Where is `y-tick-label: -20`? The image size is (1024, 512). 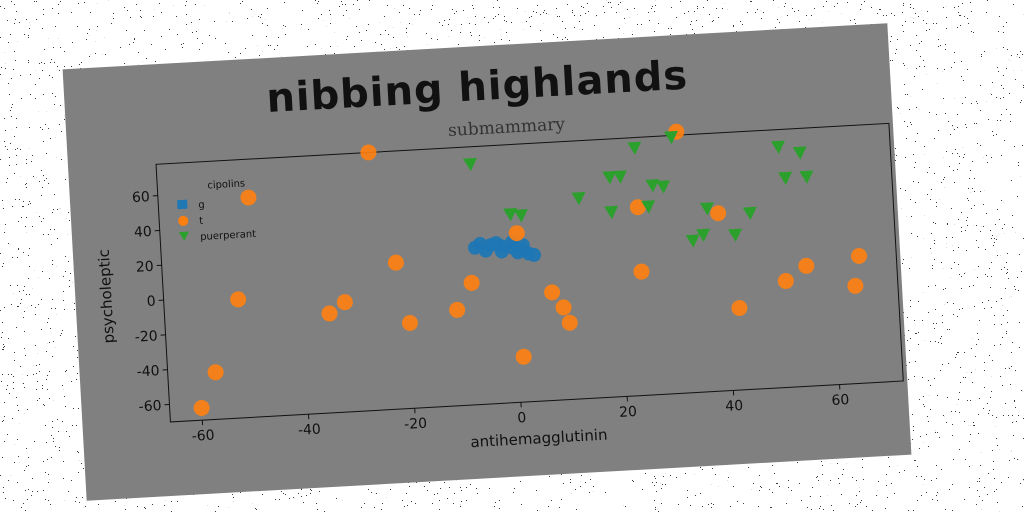
y-tick-label: -20 is located at coordinates (146, 336).